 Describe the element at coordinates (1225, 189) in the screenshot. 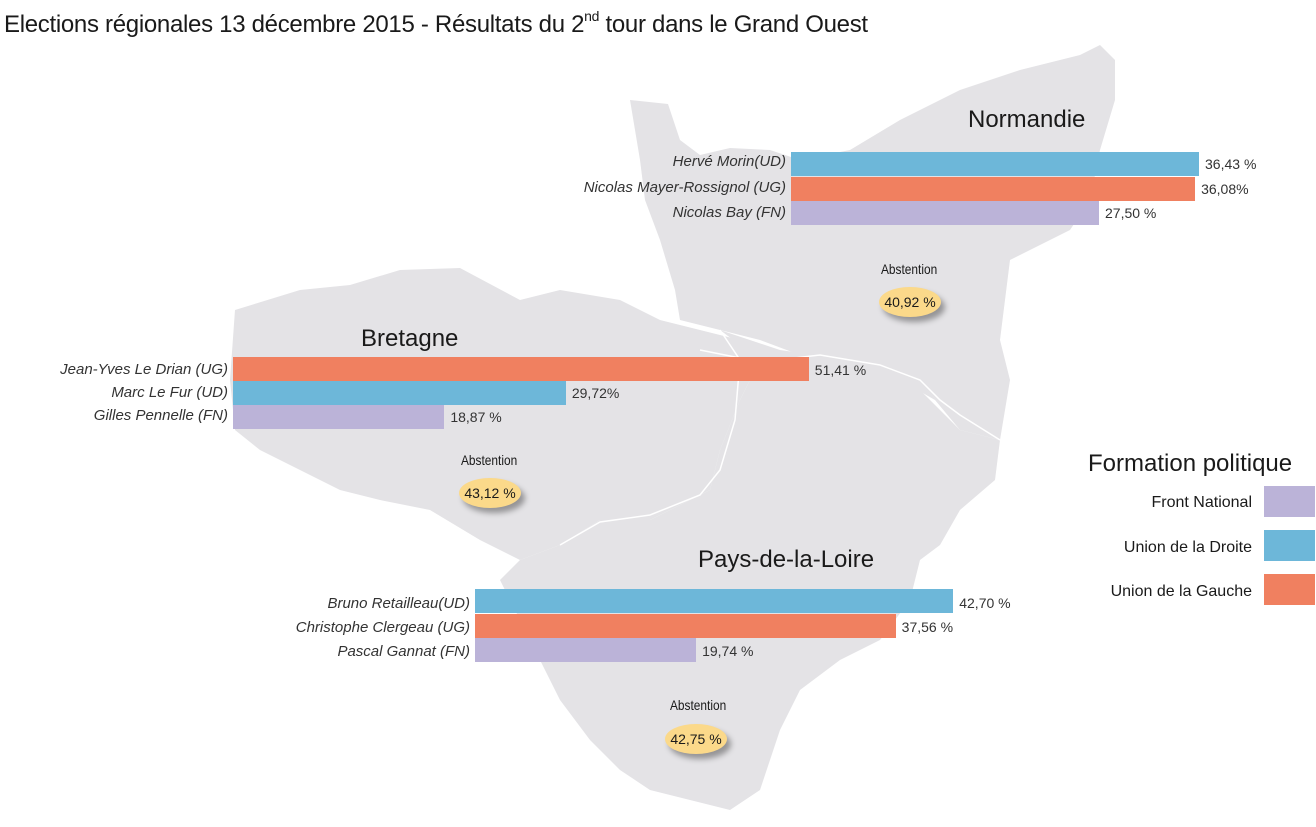

I see `value-label: 36,08%` at that location.